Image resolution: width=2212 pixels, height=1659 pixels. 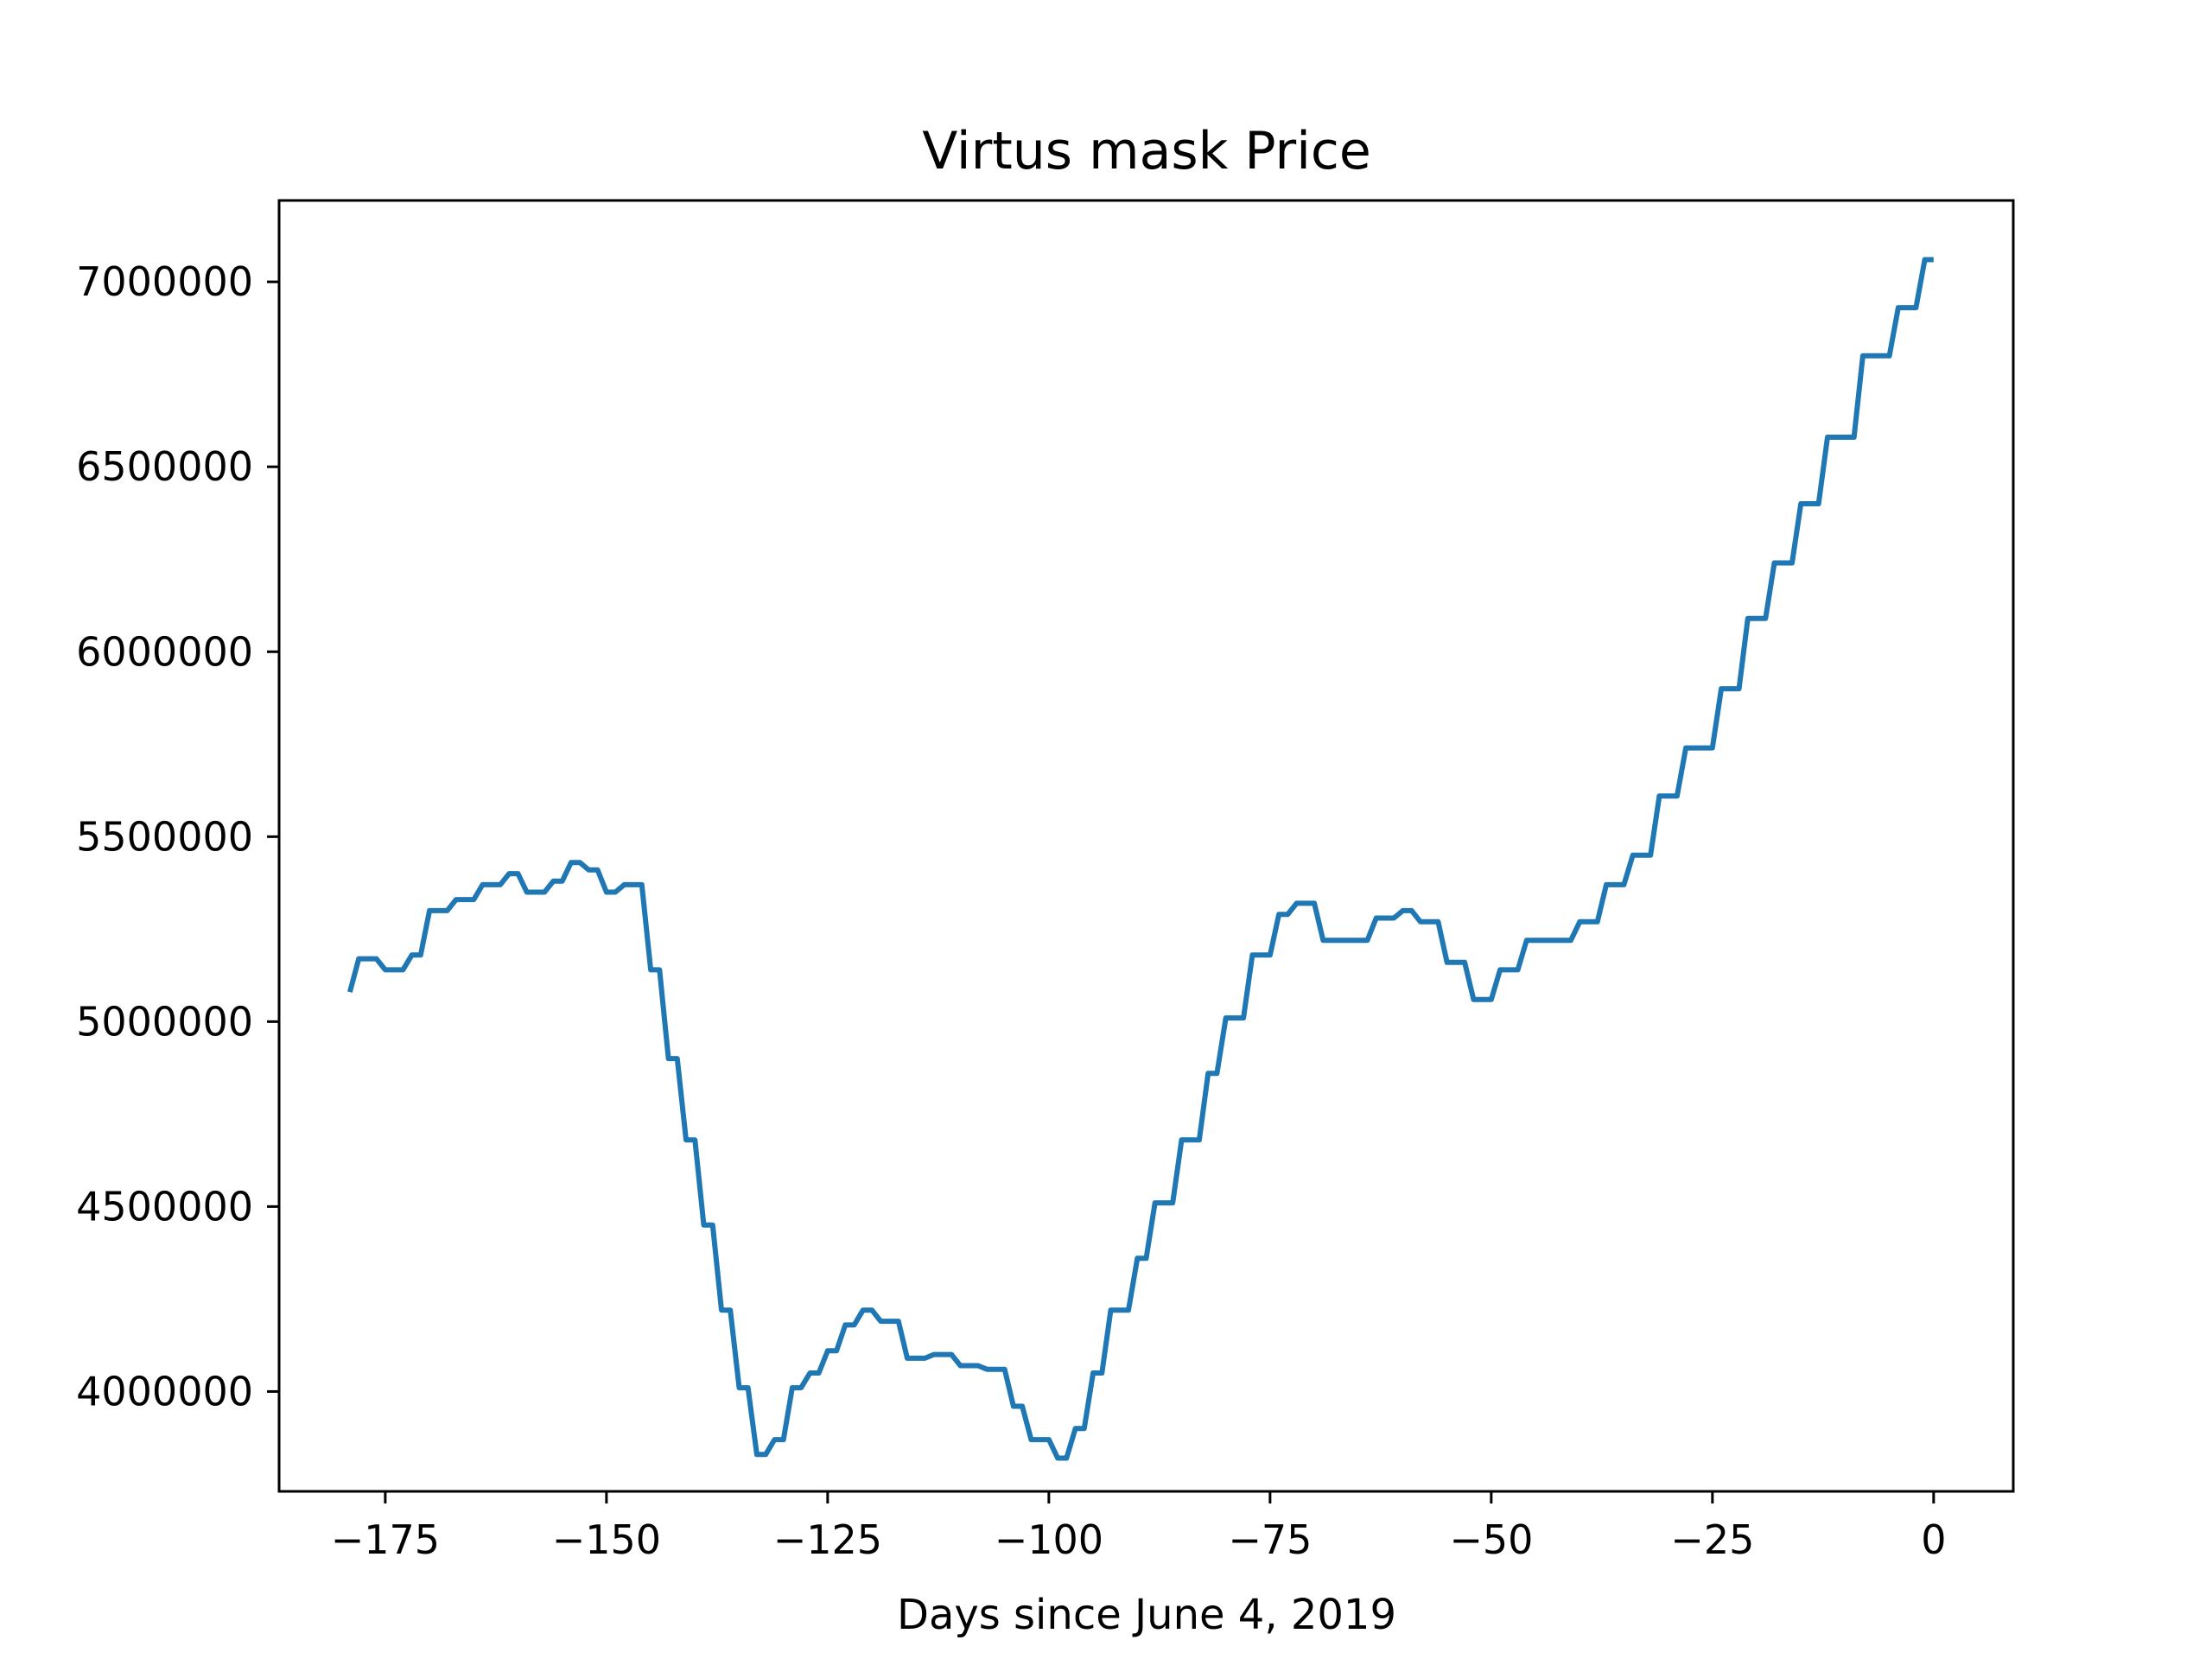 What do you see at coordinates (1270, 1539) in the screenshot?
I see `x-tick-label: −75` at bounding box center [1270, 1539].